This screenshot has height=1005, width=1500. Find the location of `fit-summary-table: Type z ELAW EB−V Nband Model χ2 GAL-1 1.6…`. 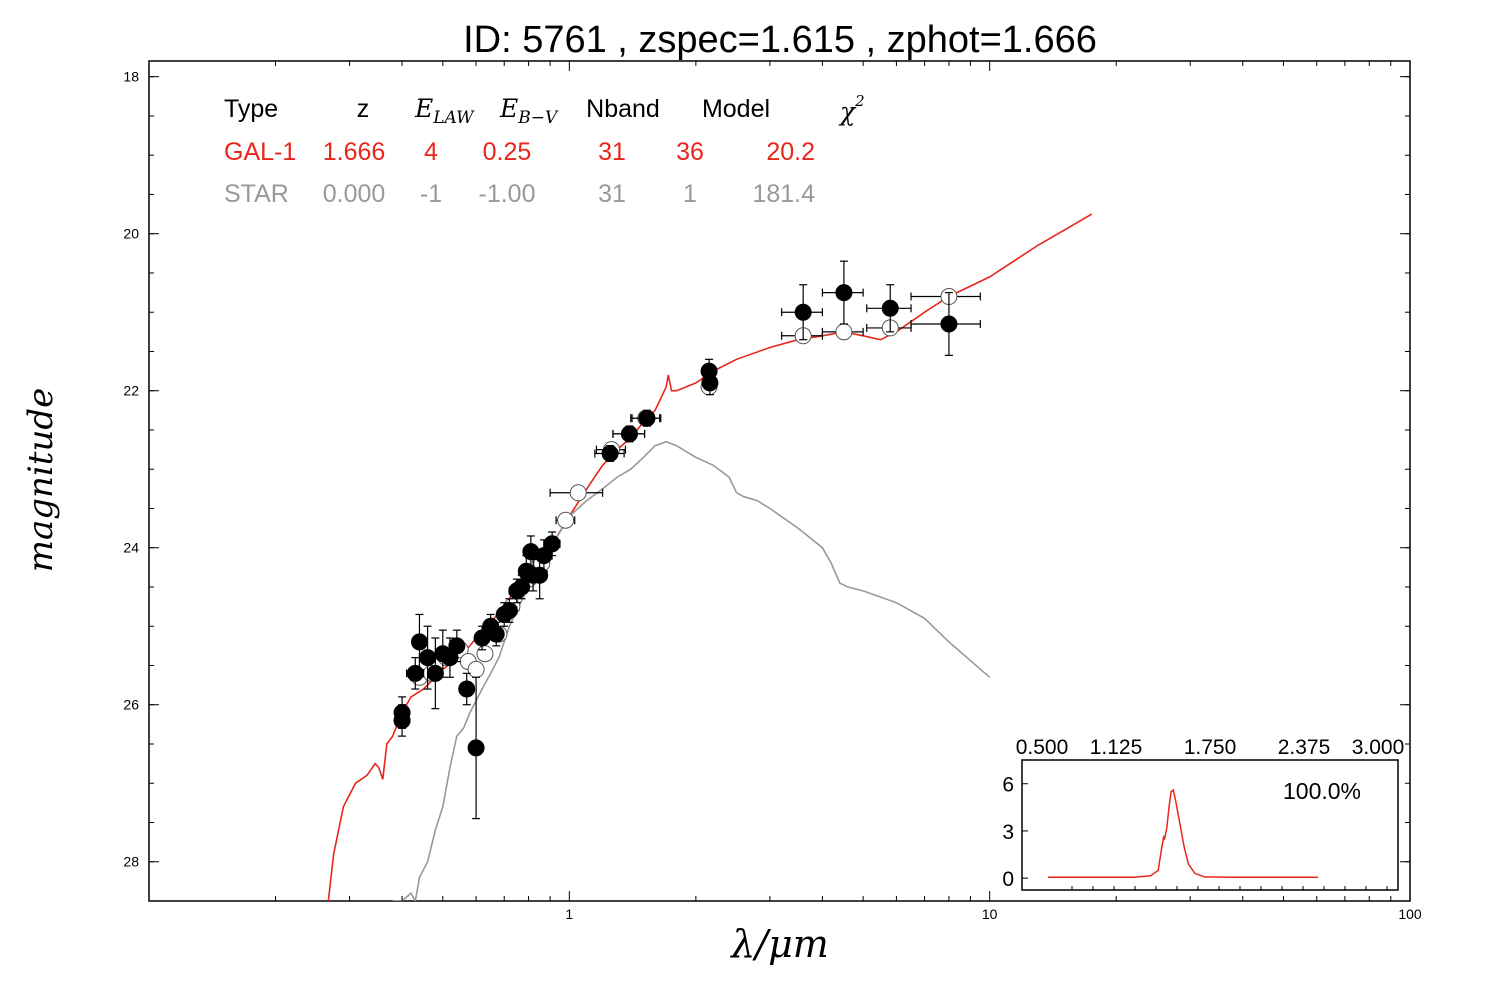

fit-summary-table: Type z ELAW EB−V Nband Model χ2 GAL-1 1.6… is located at coordinates (544, 150).